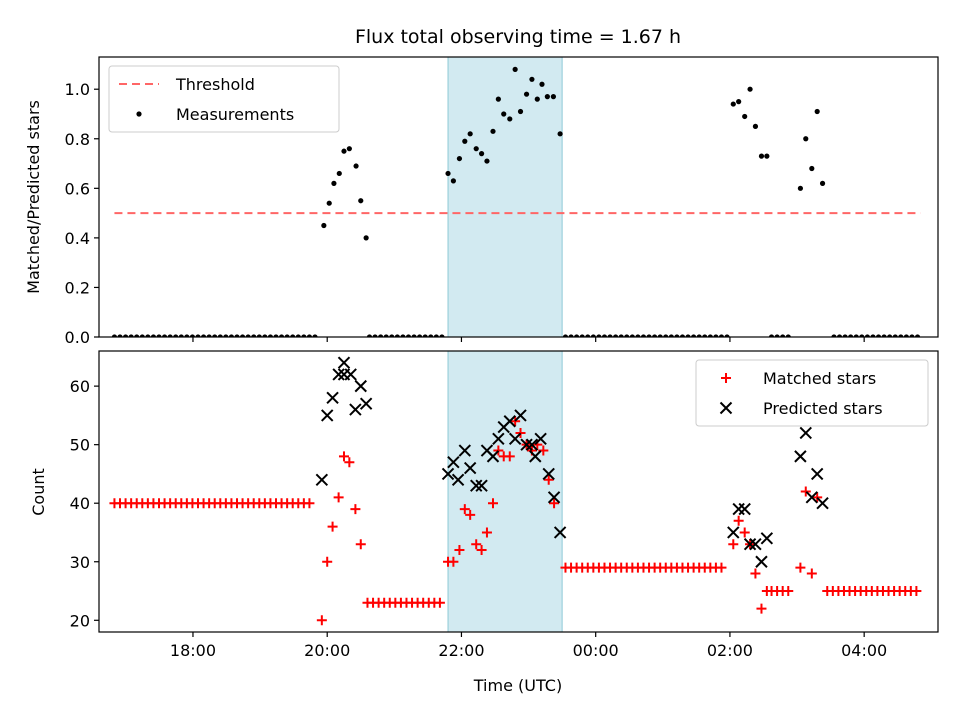 The image size is (960, 720). What do you see at coordinates (235, 114) in the screenshot?
I see `legend-label: Measurements` at bounding box center [235, 114].